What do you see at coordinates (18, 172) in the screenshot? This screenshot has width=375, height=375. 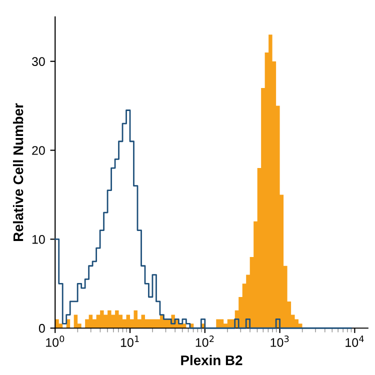 I see `y-axis-title: Relative Cell Number` at bounding box center [18, 172].